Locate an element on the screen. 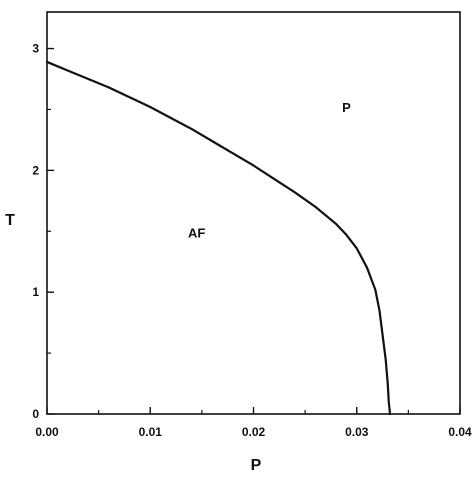 The height and width of the screenshot is (481, 474). region-label: AF is located at coordinates (196, 232).